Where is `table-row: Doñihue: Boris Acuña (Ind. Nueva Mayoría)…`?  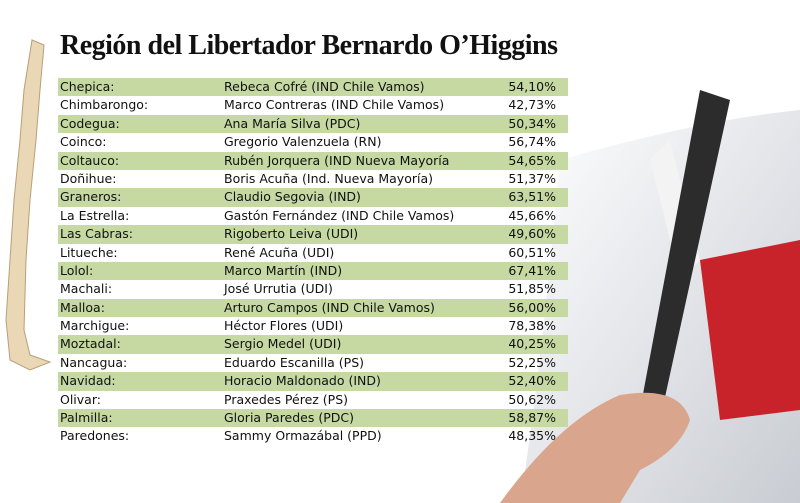
table-row: Doñihue: Boris Acuña (Ind. Nueva Mayoría)… is located at coordinates (313, 179).